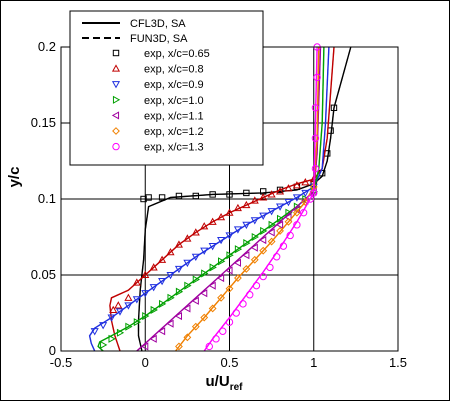 The height and width of the screenshot is (401, 450). What do you see at coordinates (43, 274) in the screenshot?
I see `y-tick-label: 0.05` at bounding box center [43, 274].